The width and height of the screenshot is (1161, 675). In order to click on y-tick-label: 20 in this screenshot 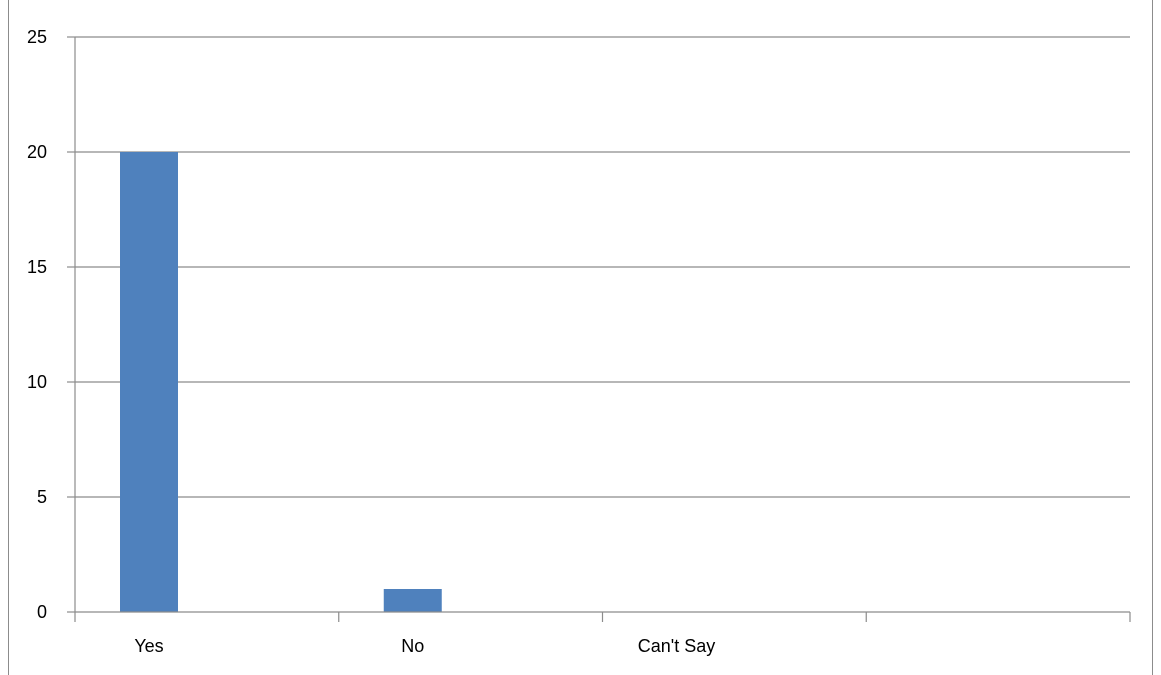, I will do `click(37, 152)`.